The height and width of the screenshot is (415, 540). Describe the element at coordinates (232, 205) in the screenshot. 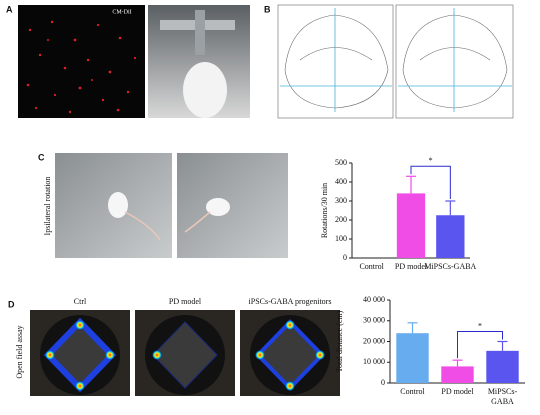

I see `rat-photo` at that location.